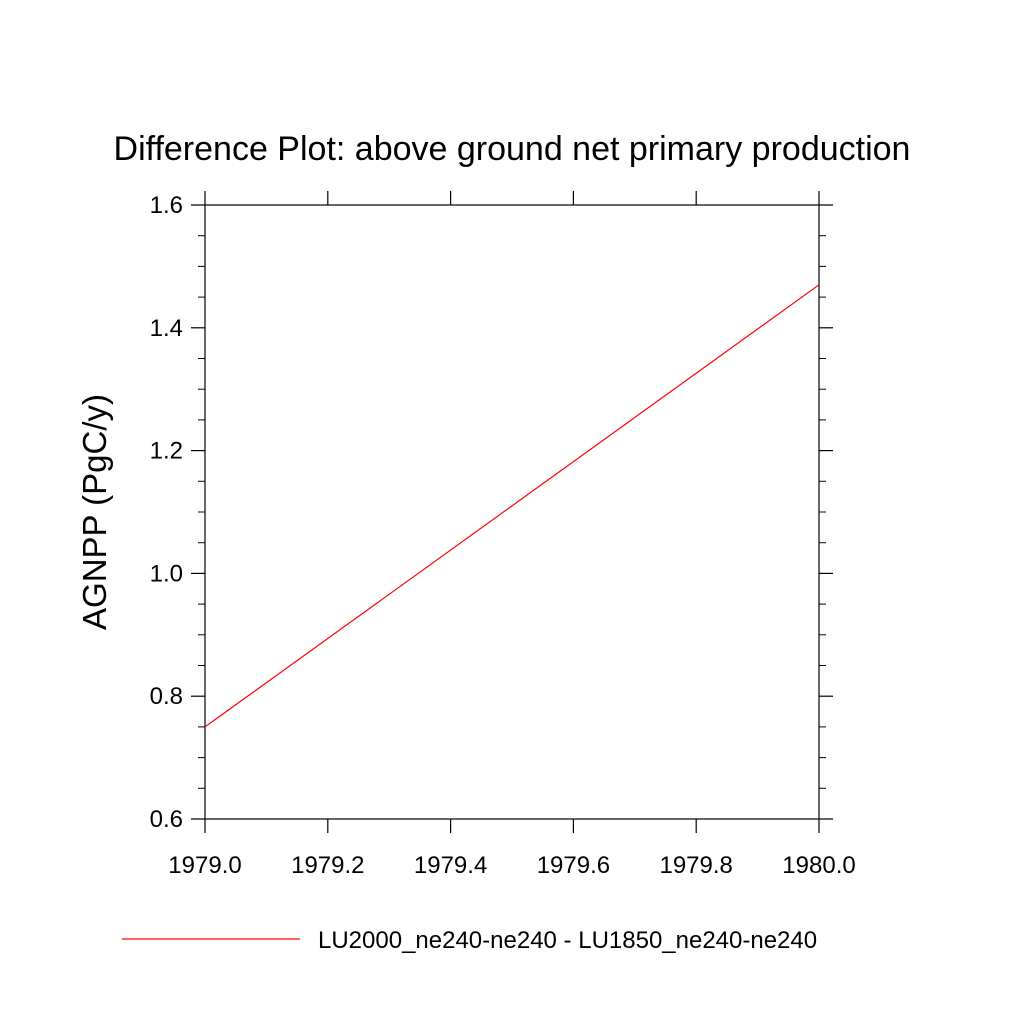 The width and height of the screenshot is (1024, 1024). What do you see at coordinates (818, 865) in the screenshot?
I see `x-tick-label: 1980.0` at bounding box center [818, 865].